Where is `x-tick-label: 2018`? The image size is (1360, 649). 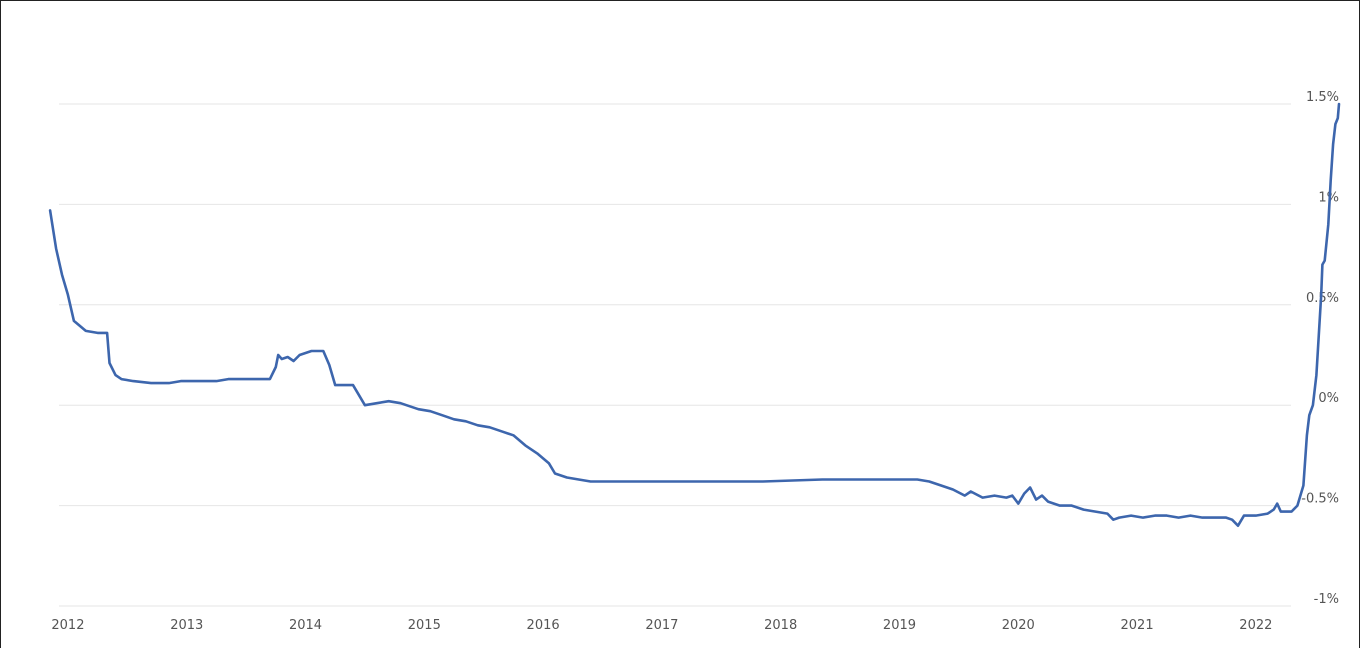
x-tick-label: 2018 is located at coordinates (780, 625).